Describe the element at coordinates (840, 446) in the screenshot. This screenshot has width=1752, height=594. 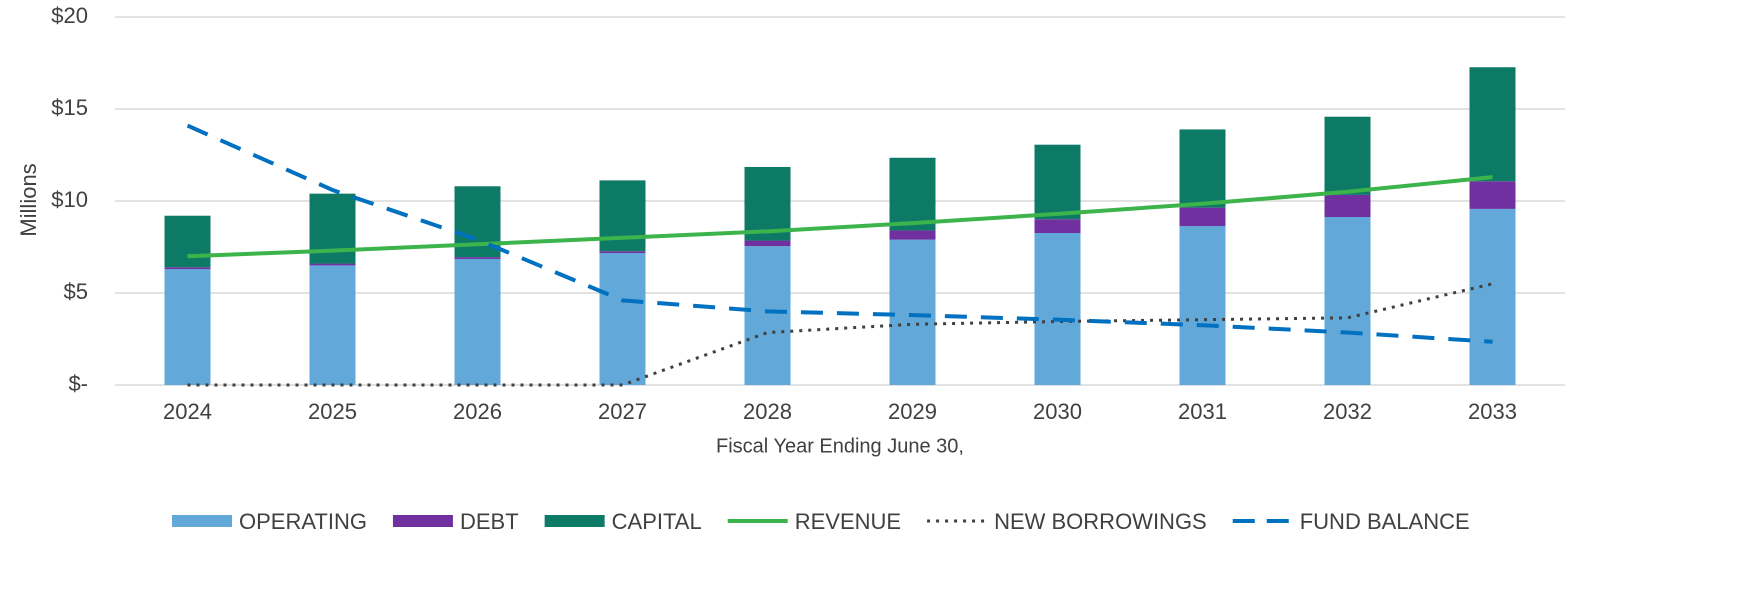
I see `x-axis-label: Fiscal Year Ending June 30,` at that location.